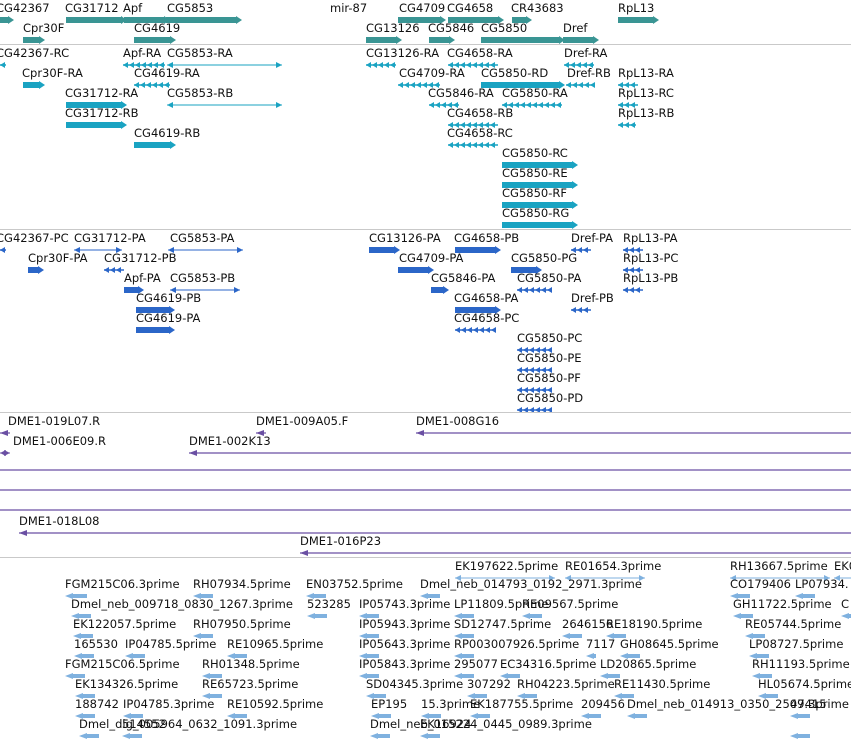 The height and width of the screenshot is (741, 851). I want to click on feature-label: RpL13-PA, so click(650, 238).